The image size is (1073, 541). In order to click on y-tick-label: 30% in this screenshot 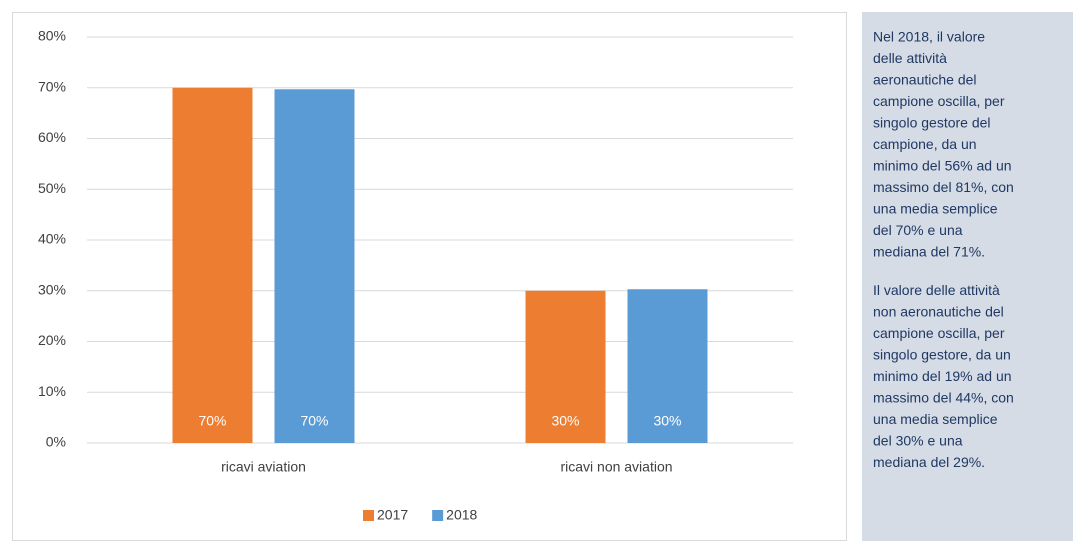, I will do `click(52, 289)`.